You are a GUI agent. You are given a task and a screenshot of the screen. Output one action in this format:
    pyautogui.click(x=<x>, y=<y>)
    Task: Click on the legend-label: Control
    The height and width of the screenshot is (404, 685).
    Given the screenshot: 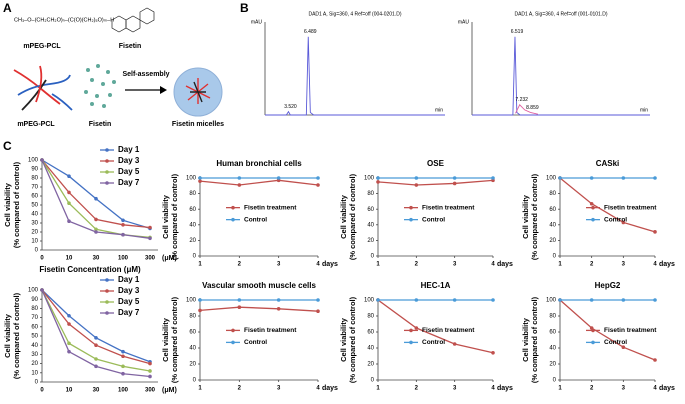 What is the action you would take?
    pyautogui.click(x=433, y=342)
    